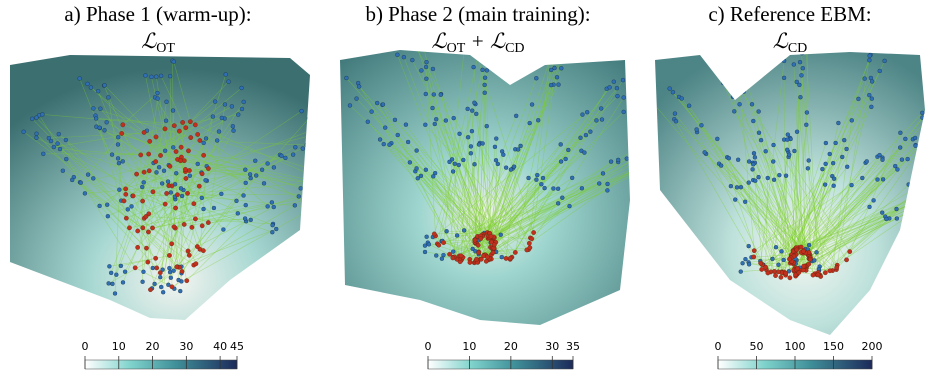  What do you see at coordinates (789, 14) in the screenshot?
I see `panel-title: c) Reference EBM:` at bounding box center [789, 14].